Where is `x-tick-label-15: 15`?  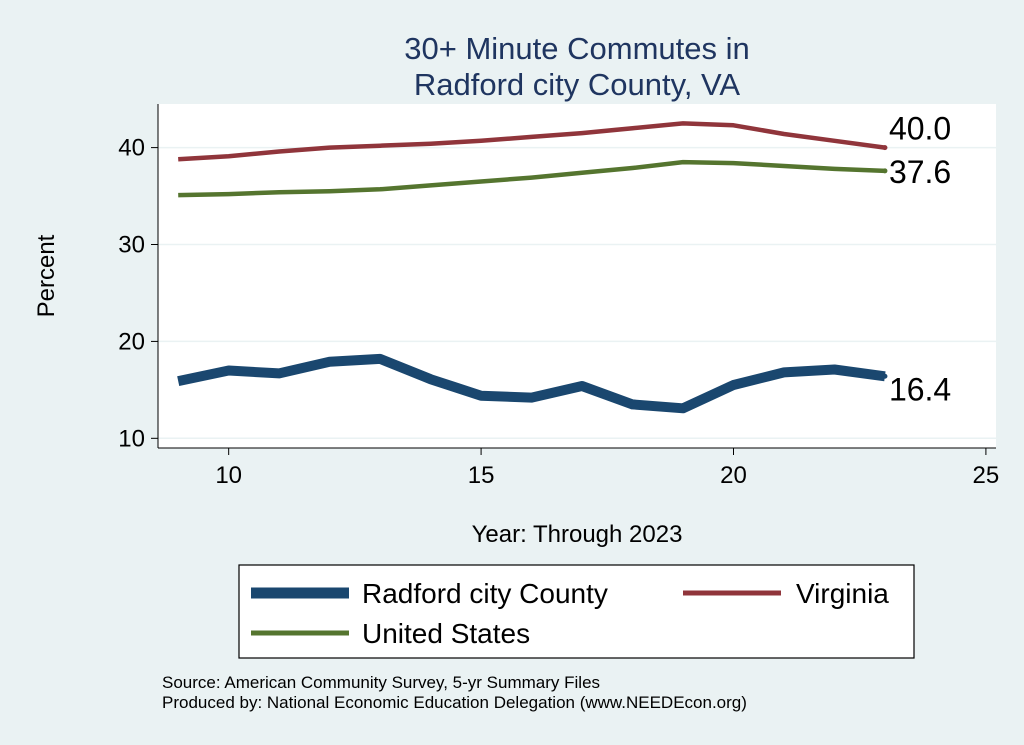
x-tick-label-15: 15 is located at coordinates (481, 475).